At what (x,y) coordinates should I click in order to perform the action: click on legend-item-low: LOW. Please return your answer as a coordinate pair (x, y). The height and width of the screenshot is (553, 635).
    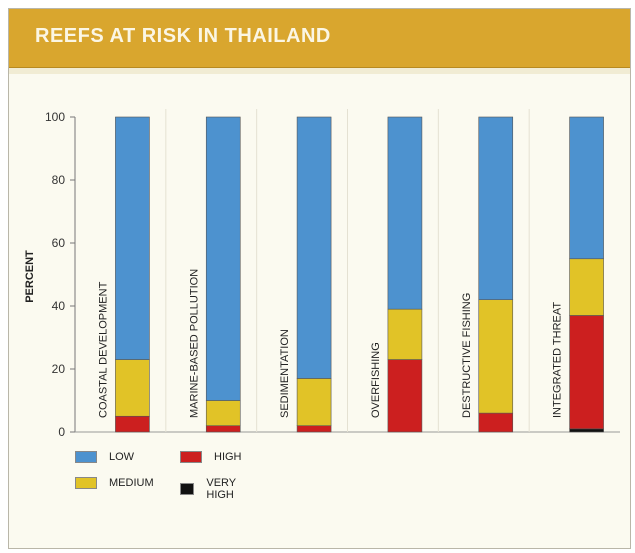
    Looking at the image, I should click on (104, 457).